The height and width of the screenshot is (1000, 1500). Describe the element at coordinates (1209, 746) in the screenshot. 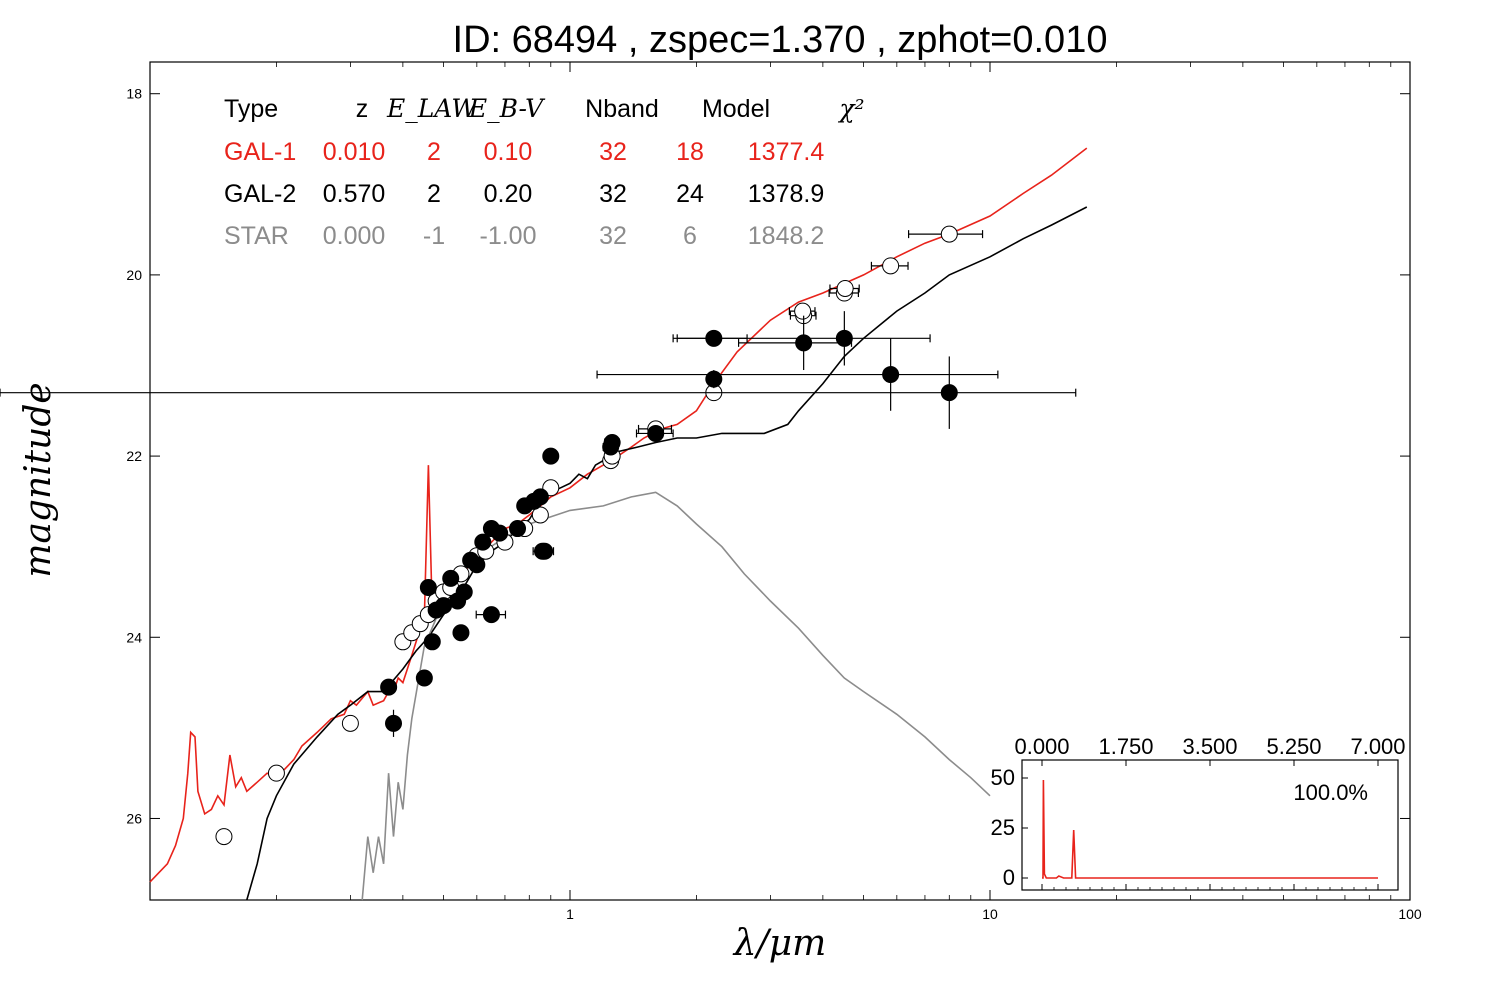

I see `inset-x-tick-label: 3.500` at that location.